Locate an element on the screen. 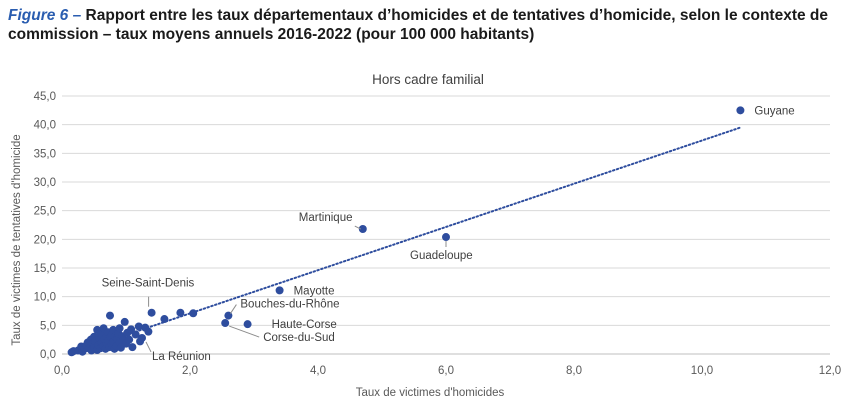 The image size is (863, 414). y-tick-label: 20,0 is located at coordinates (45, 240).